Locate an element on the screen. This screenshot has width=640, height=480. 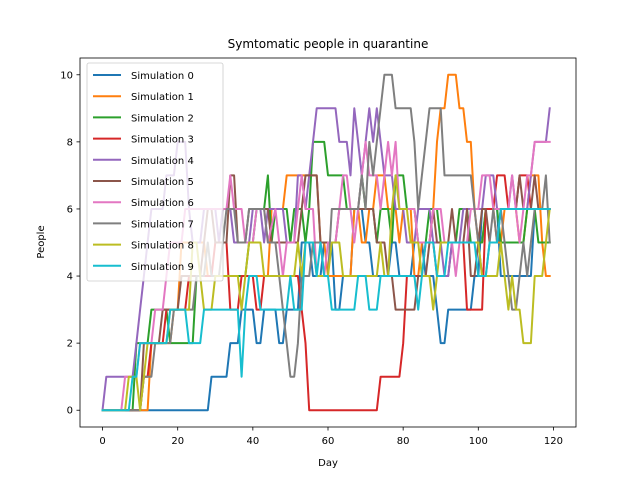
legend-label-4: Simulation 4 is located at coordinates (162, 161).